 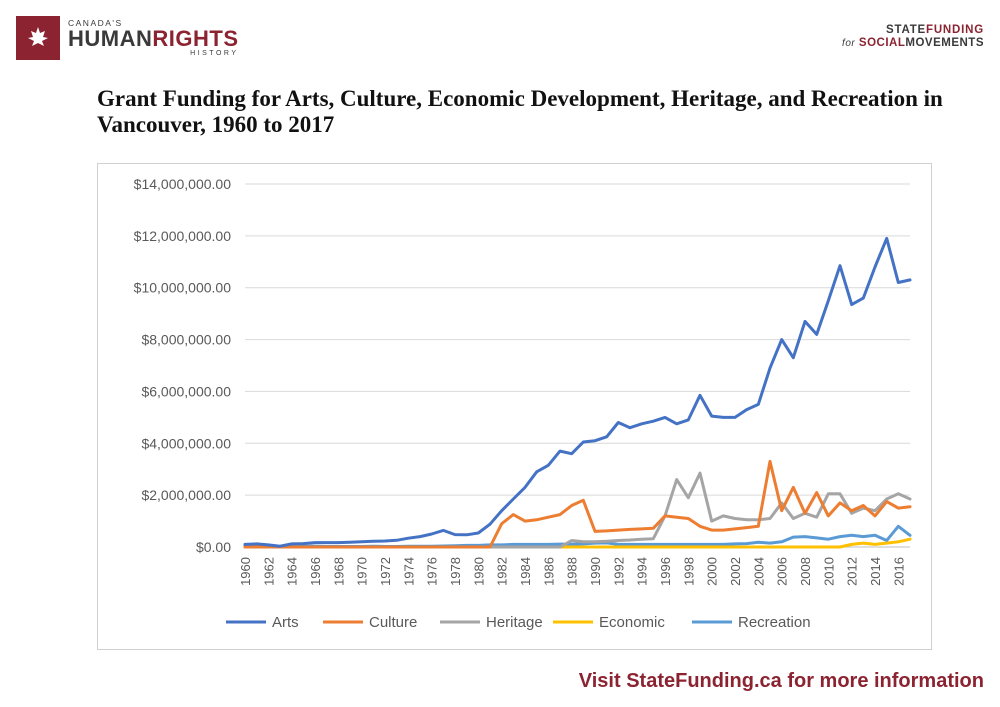 What do you see at coordinates (913, 42) in the screenshot?
I see `statefunding-logo-line2: for SOCIALMOVEMENTS` at bounding box center [913, 42].